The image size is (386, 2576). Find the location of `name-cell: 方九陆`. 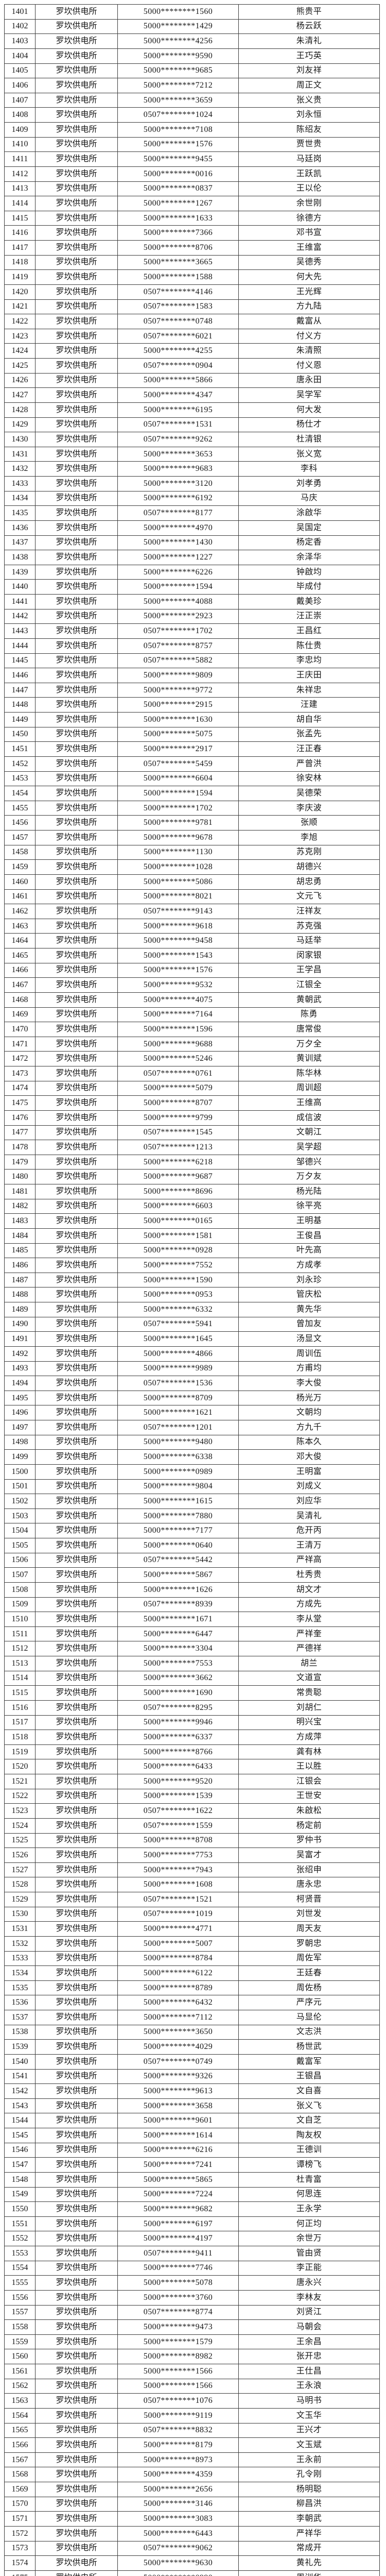

name-cell: 方九陆 is located at coordinates (309, 307).